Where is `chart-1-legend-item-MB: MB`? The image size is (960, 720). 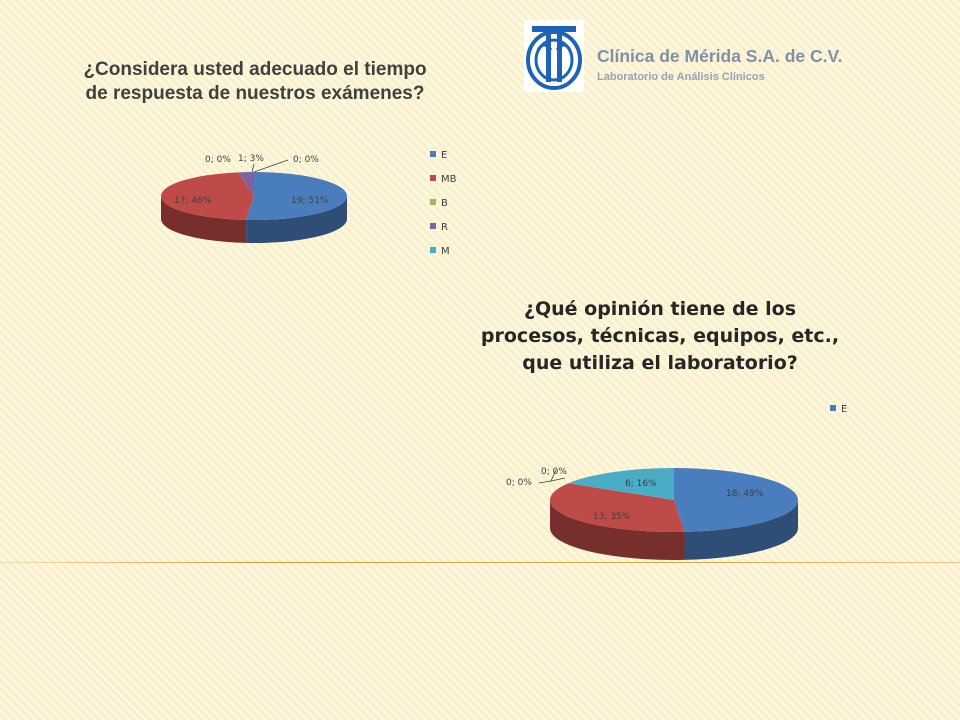 chart-1-legend-item-MB: MB is located at coordinates (443, 179).